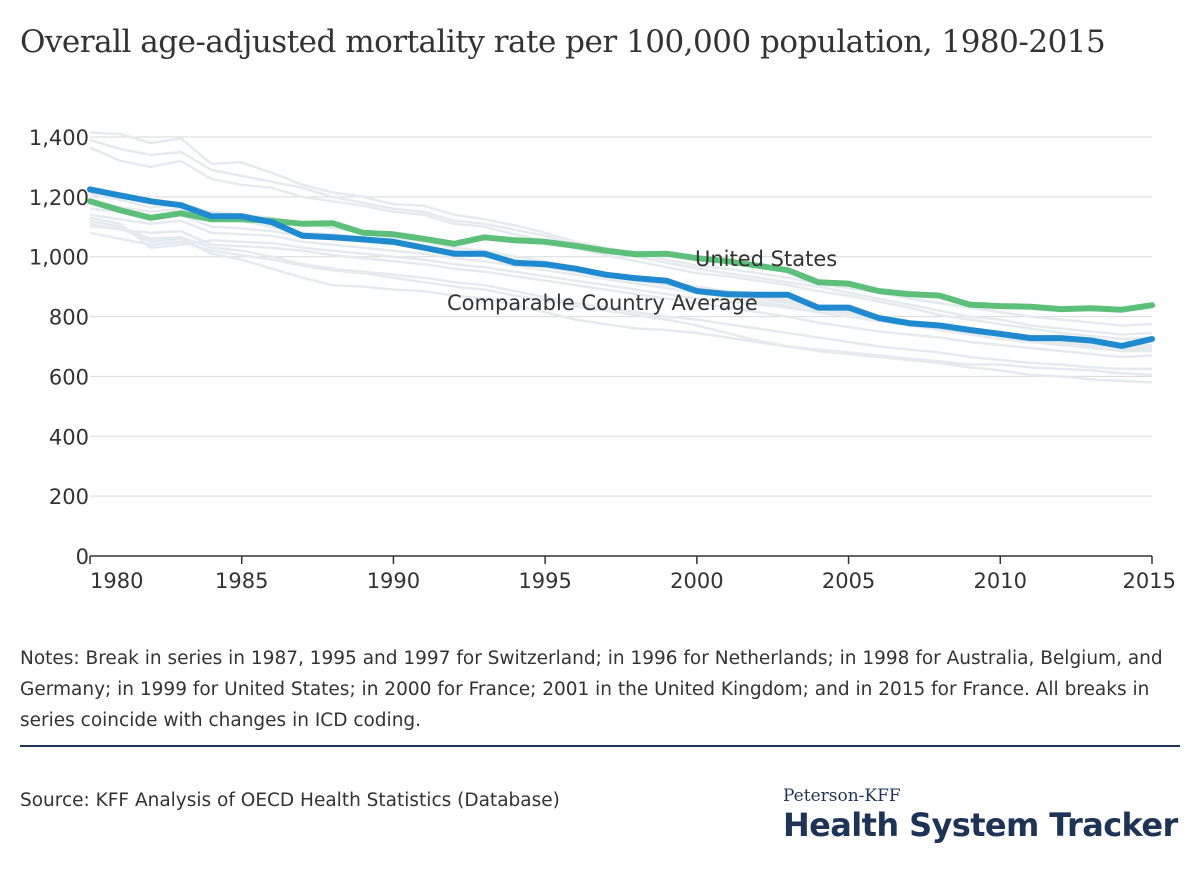  Describe the element at coordinates (69, 497) in the screenshot. I see `y-tick-label: 200` at that location.